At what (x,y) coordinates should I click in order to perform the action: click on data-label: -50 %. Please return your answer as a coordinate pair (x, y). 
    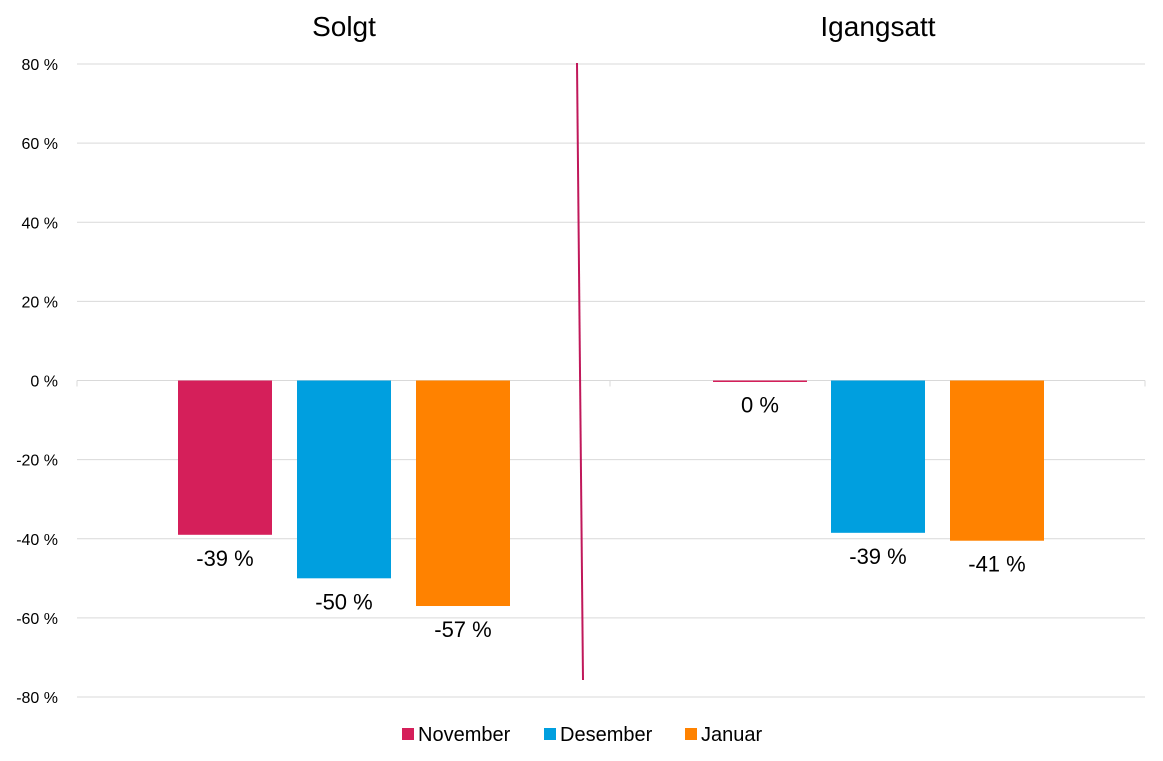
    Looking at the image, I should click on (343, 601).